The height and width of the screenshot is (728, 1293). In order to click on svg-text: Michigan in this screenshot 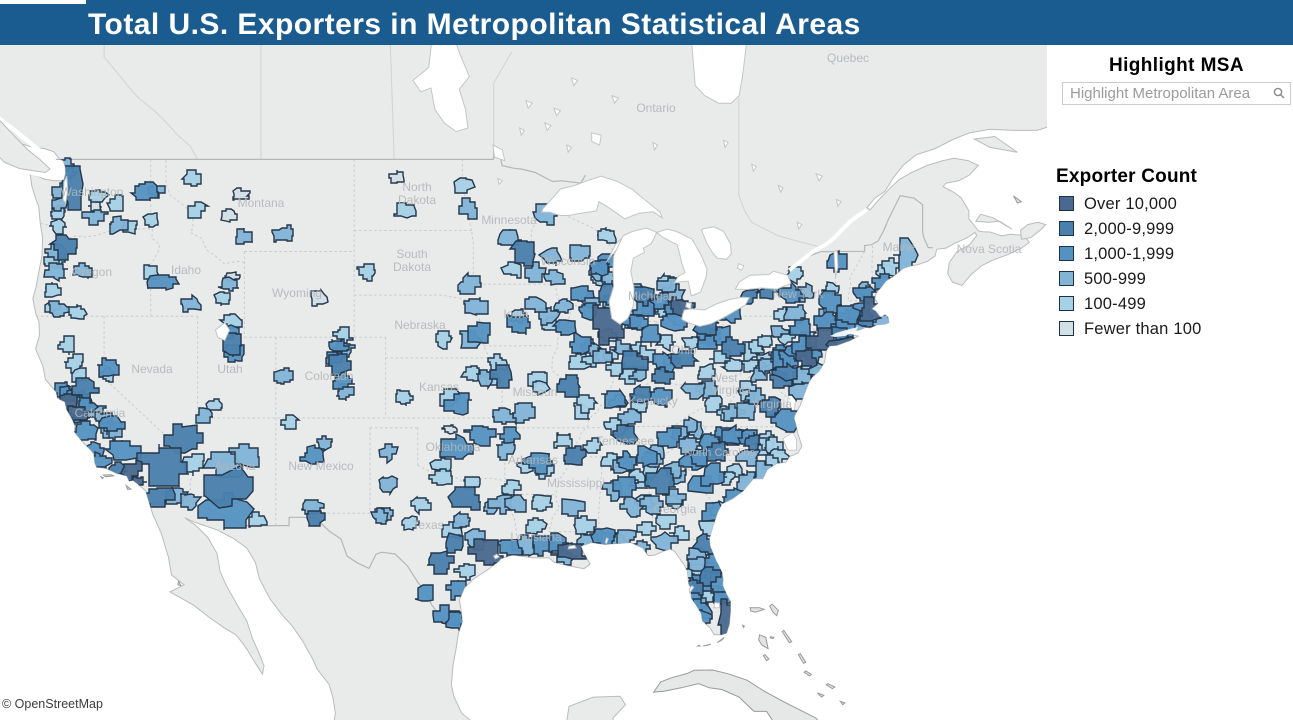, I will do `click(652, 296)`.